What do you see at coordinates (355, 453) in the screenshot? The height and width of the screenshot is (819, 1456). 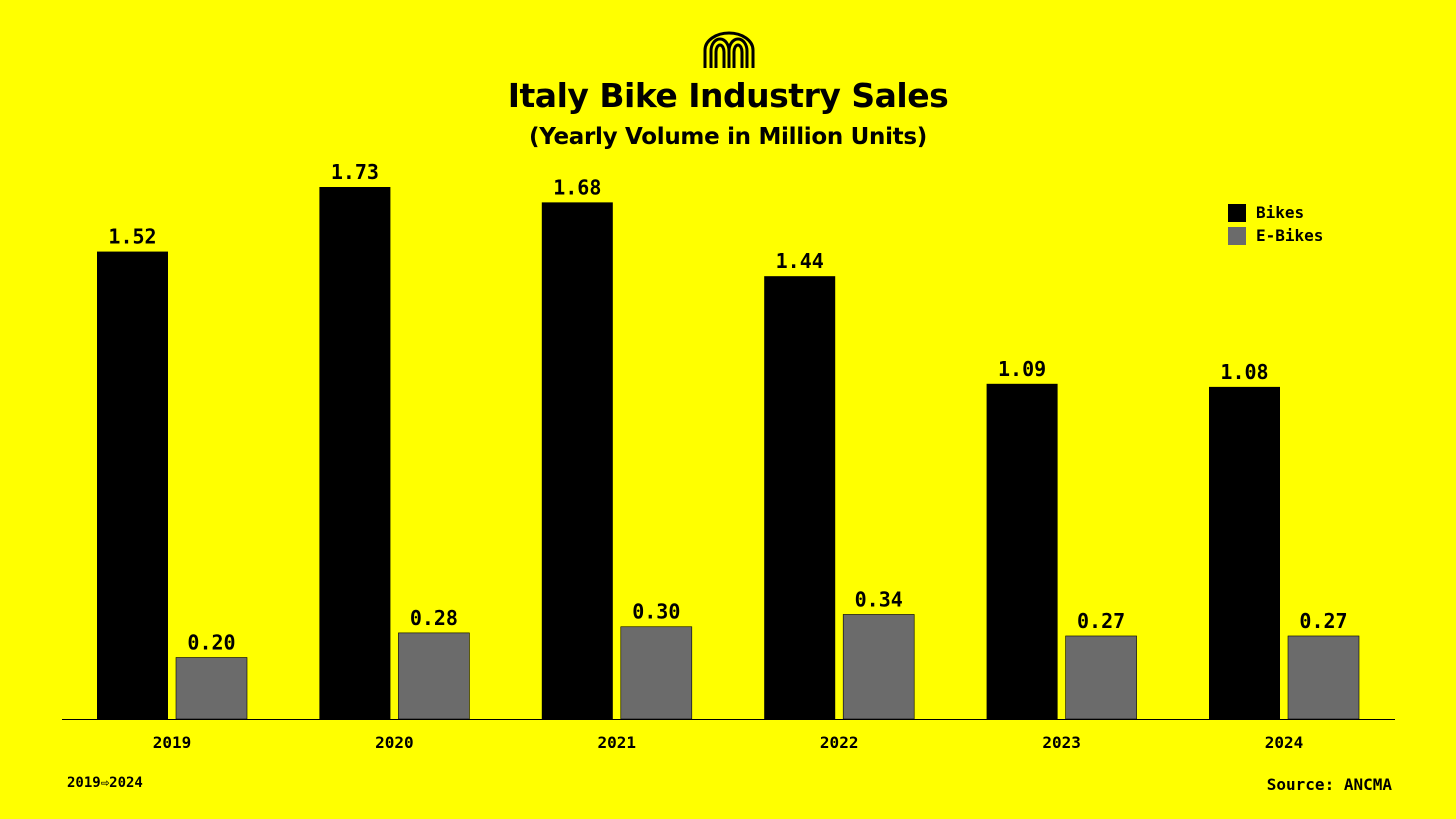 I see `bar-bikes-2020` at bounding box center [355, 453].